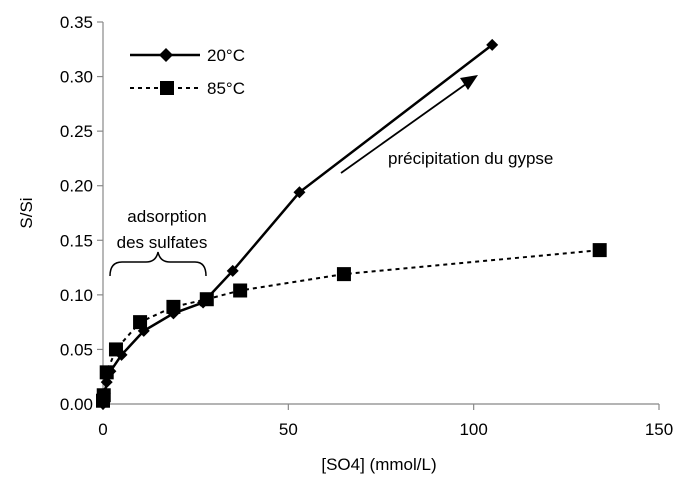 This screenshot has height=480, width=678. What do you see at coordinates (76, 22) in the screenshot?
I see `y-tick-label: 0.35` at bounding box center [76, 22].